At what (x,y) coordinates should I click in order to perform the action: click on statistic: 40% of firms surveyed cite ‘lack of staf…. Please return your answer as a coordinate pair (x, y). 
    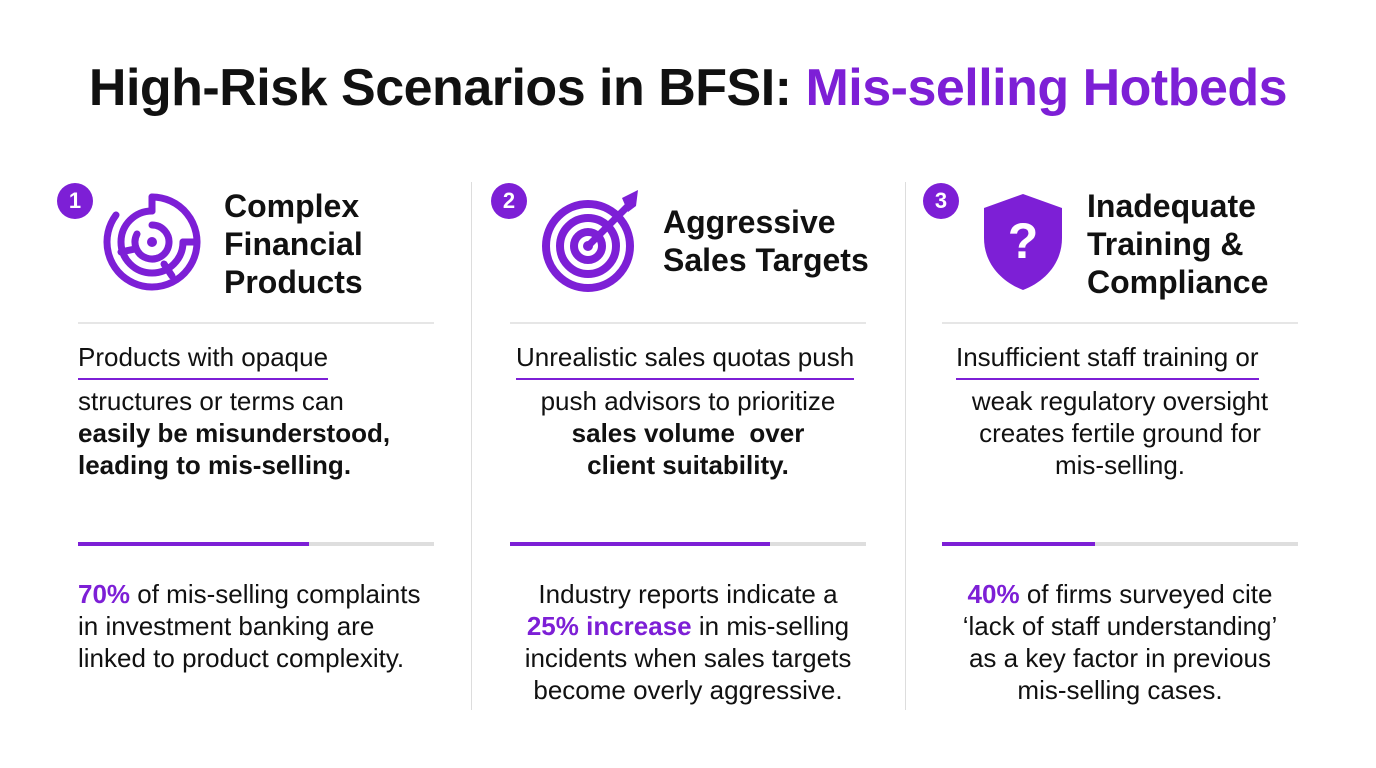
    Looking at the image, I should click on (1120, 642).